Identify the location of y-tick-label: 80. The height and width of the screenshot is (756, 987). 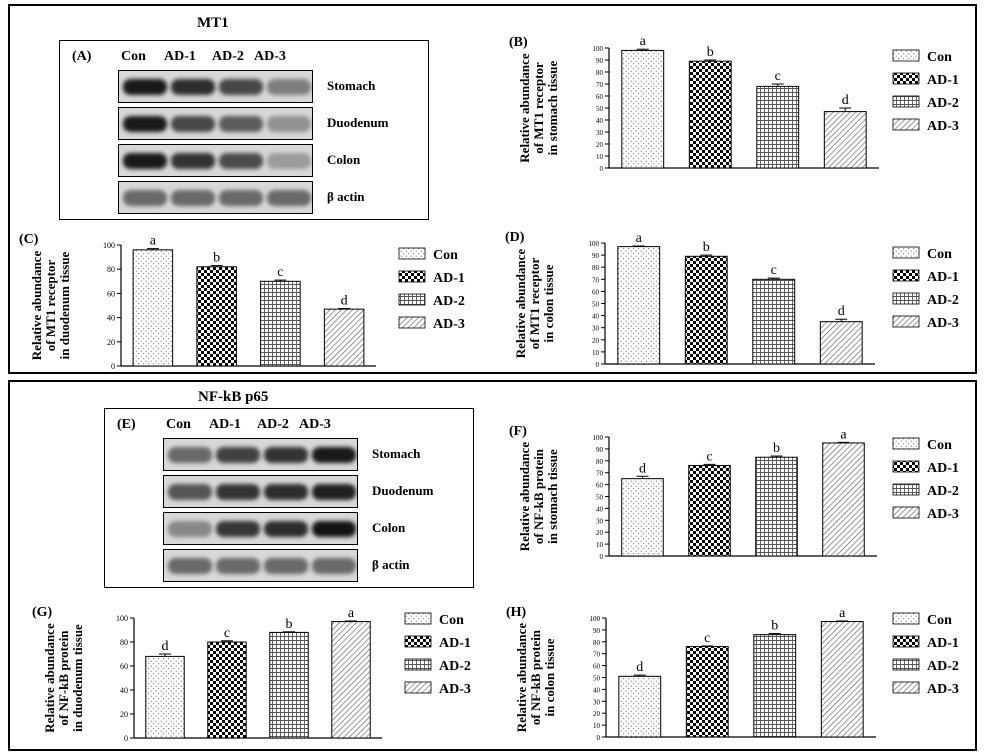
(111, 269).